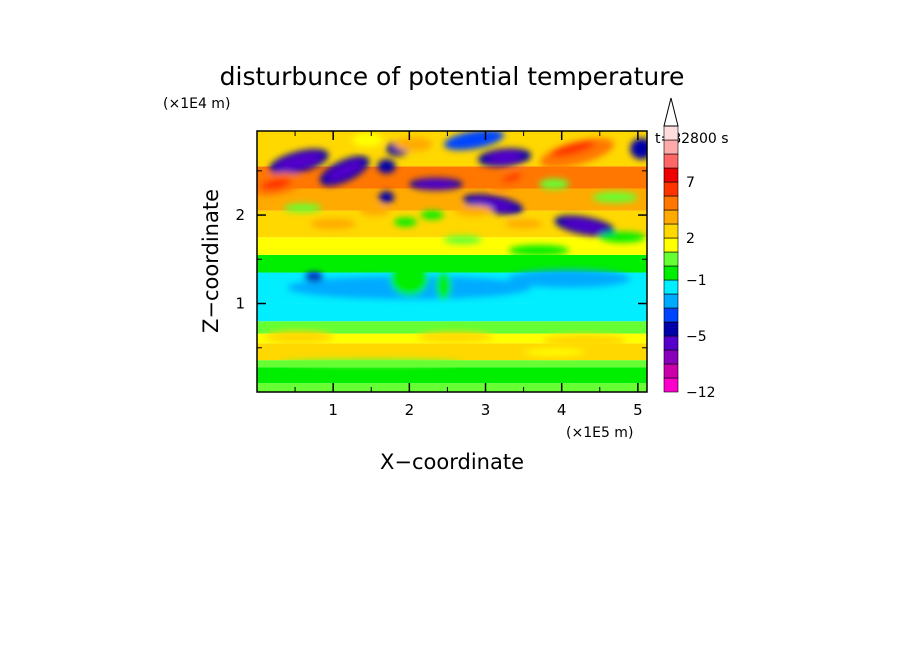 This screenshot has height=654, width=904. What do you see at coordinates (690, 183) in the screenshot?
I see `colorbar-label: 7` at bounding box center [690, 183].